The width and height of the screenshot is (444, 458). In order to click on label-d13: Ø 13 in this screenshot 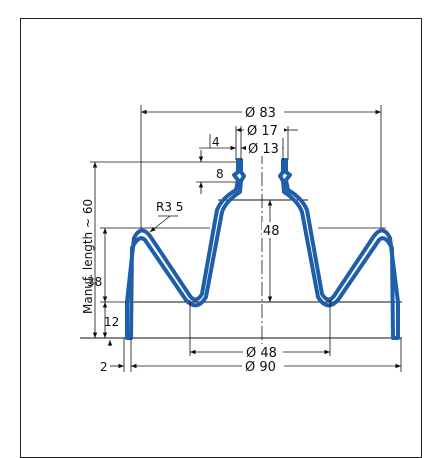, I will do `click(263, 149)`.